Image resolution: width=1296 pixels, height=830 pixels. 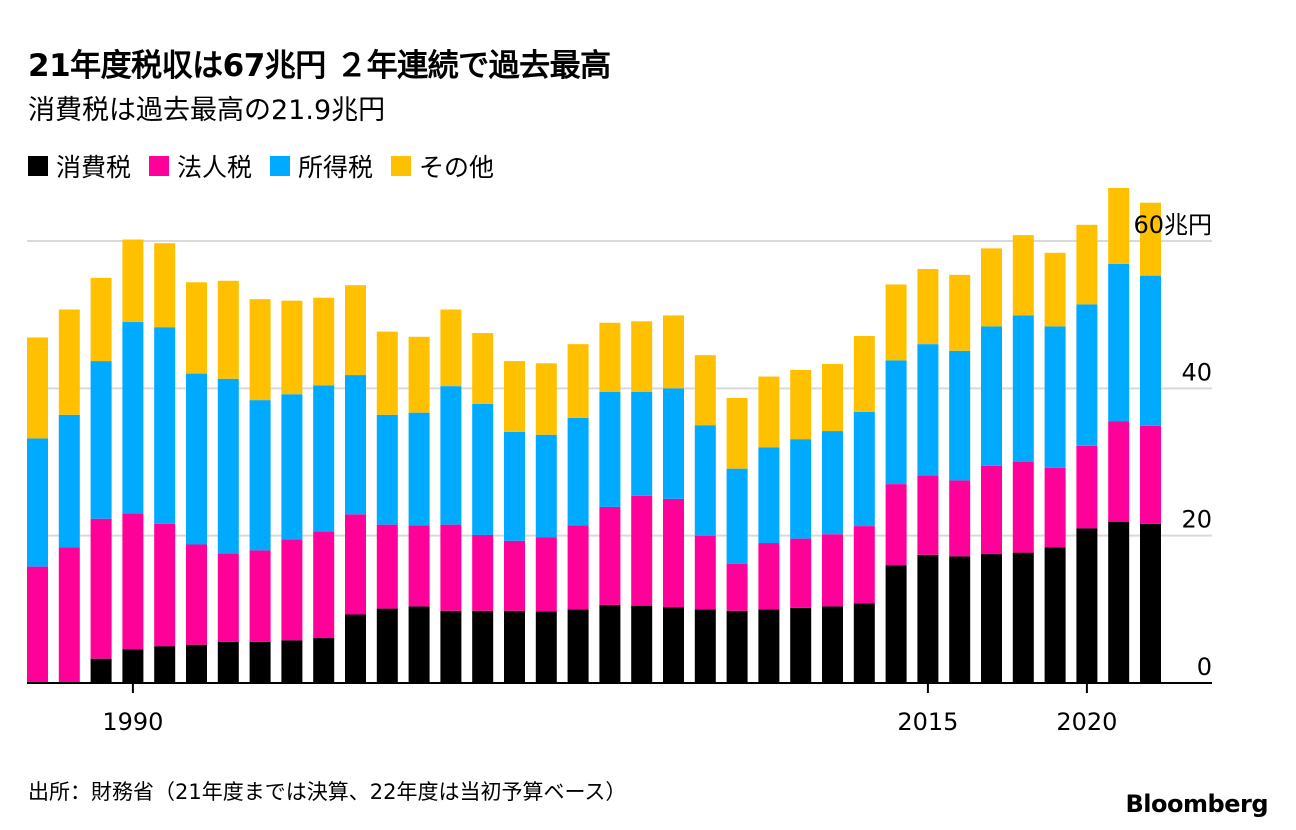 What do you see at coordinates (1196, 520) in the screenshot?
I see `y-tick-label: 20` at bounding box center [1196, 520].